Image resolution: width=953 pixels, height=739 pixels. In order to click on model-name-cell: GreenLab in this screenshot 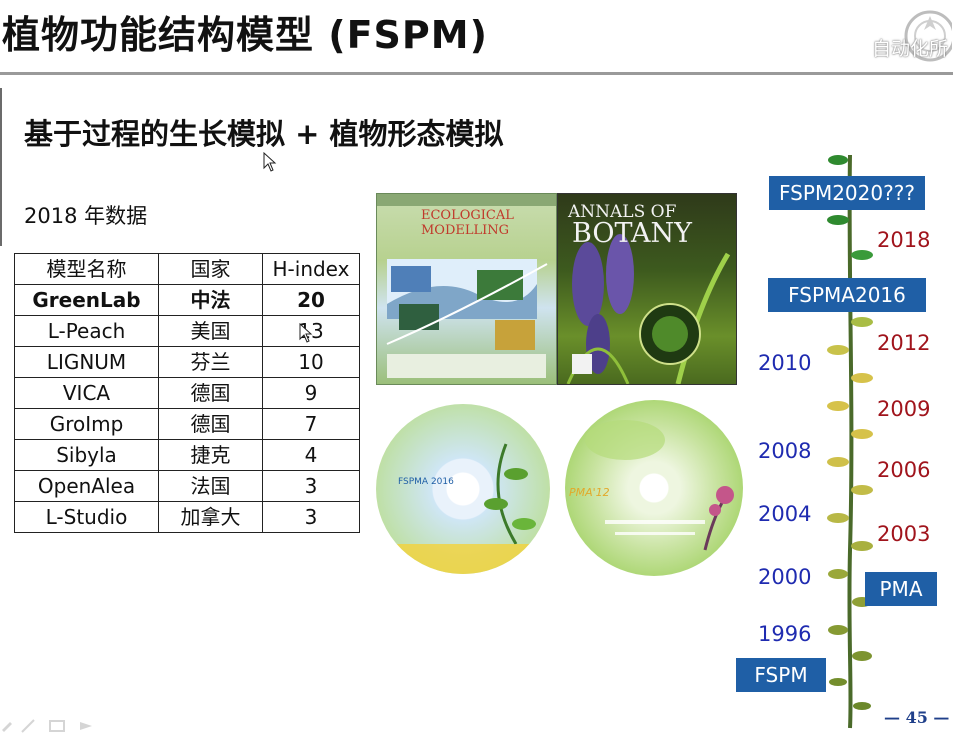, I will do `click(86, 300)`.